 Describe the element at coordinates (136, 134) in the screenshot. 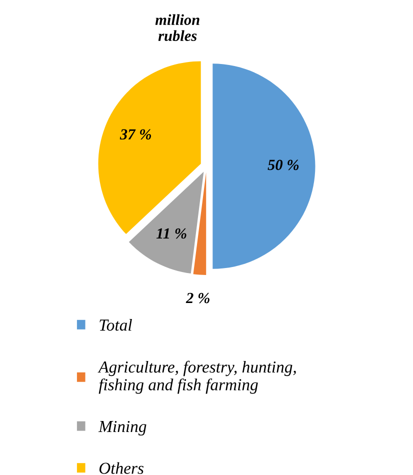

I see `data-label: 37 %` at that location.